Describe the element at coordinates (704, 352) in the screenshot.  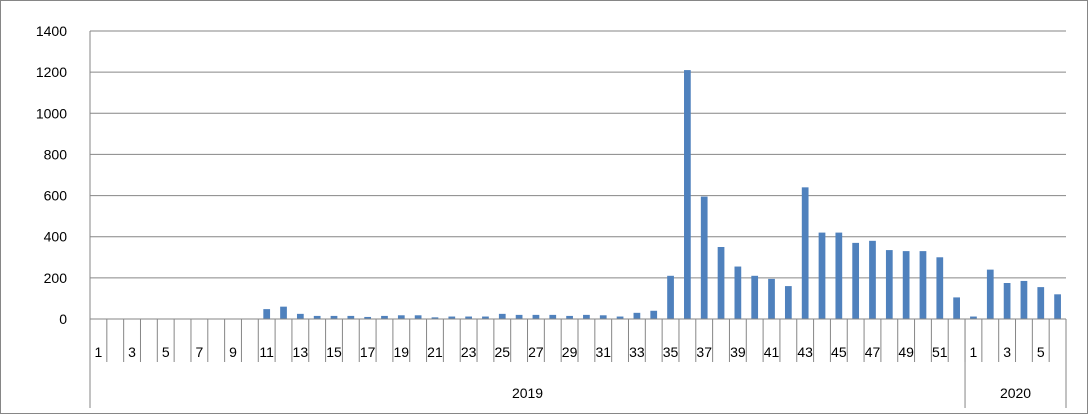
I see `x-tick-label: 37` at that location.